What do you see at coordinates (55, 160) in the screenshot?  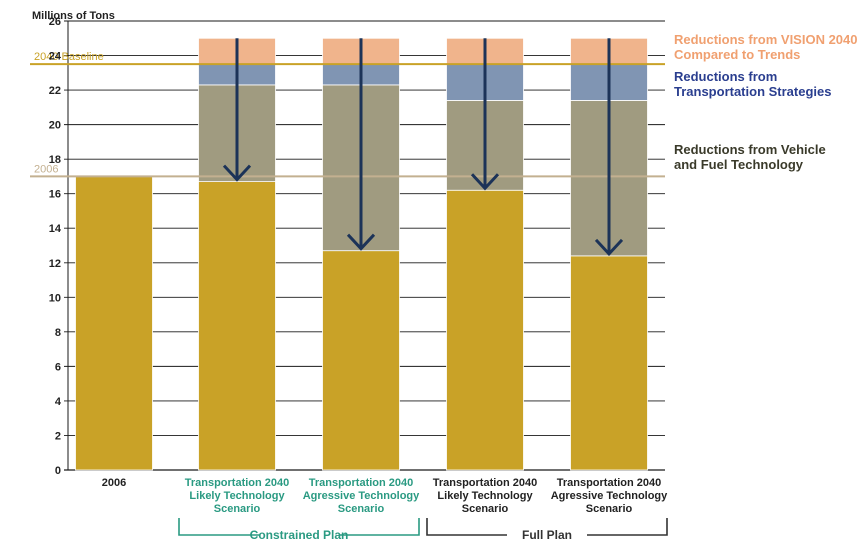 I see `y-tick-label: 18` at bounding box center [55, 160].